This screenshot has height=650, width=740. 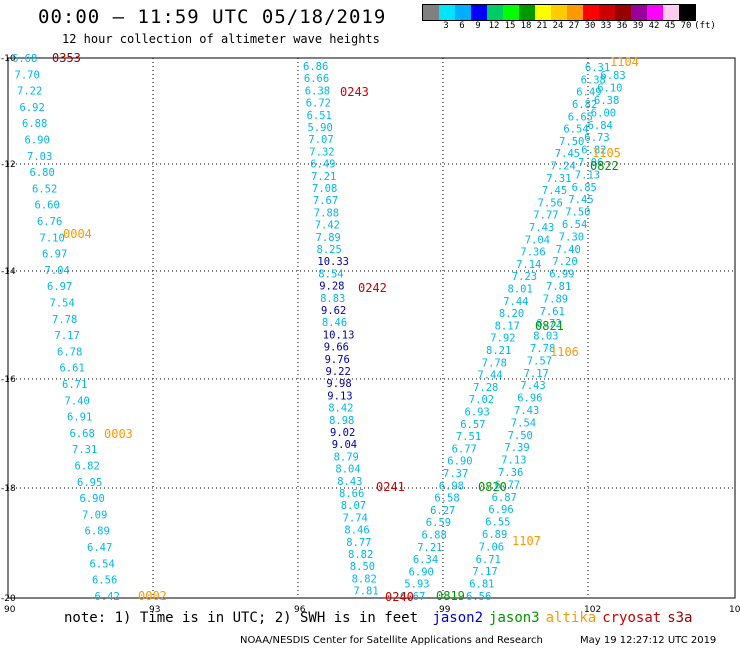 I want to click on satellite-name: cryosat, so click(x=632, y=618).